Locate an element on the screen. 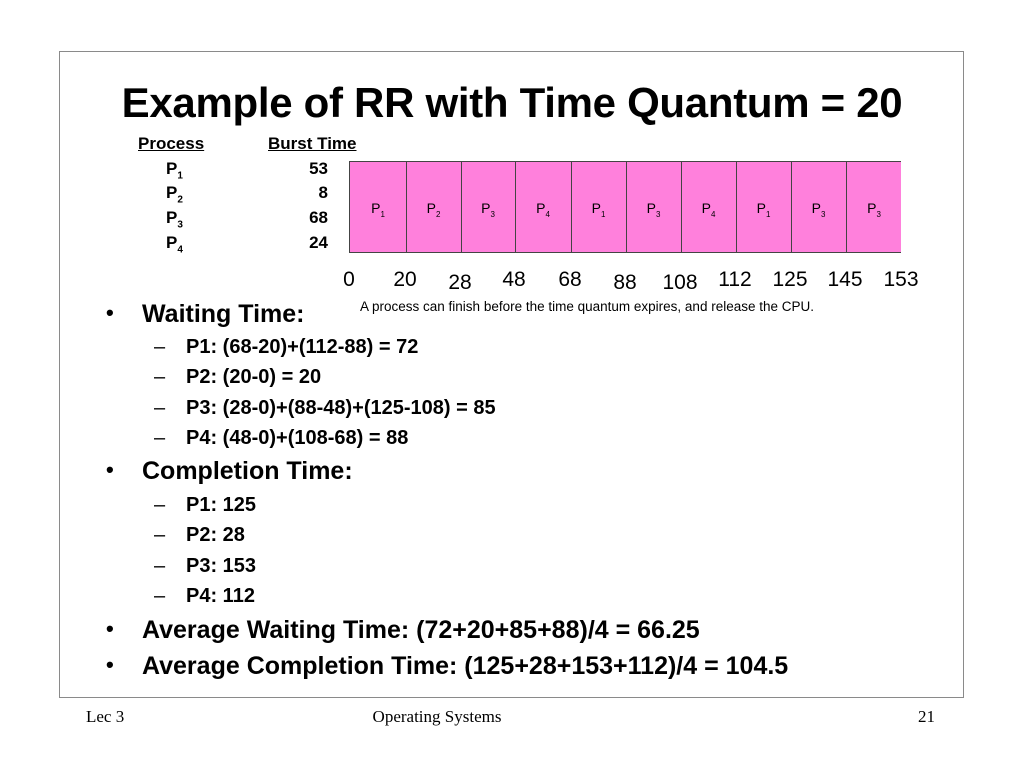 Image resolution: width=1024 pixels, height=768 pixels. footer-lecture: Lec 3 is located at coordinates (105, 716).